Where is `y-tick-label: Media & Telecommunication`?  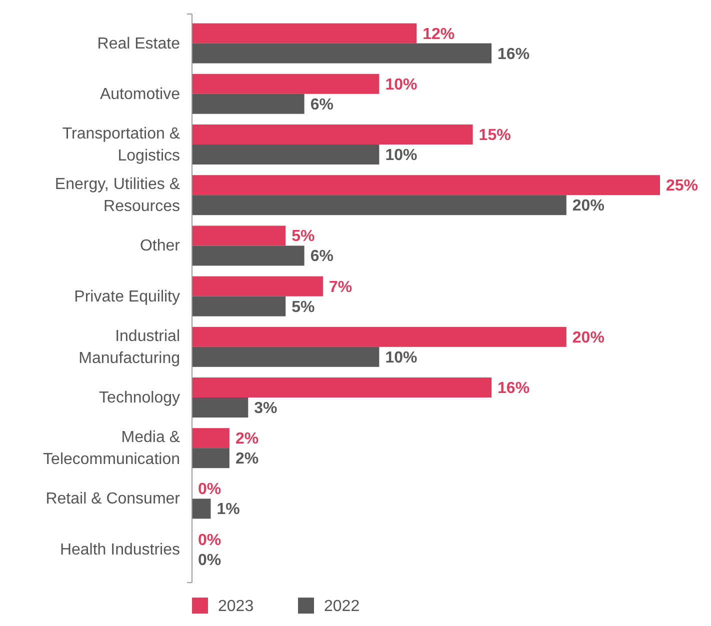
y-tick-label: Media & Telecommunication is located at coordinates (111, 448).